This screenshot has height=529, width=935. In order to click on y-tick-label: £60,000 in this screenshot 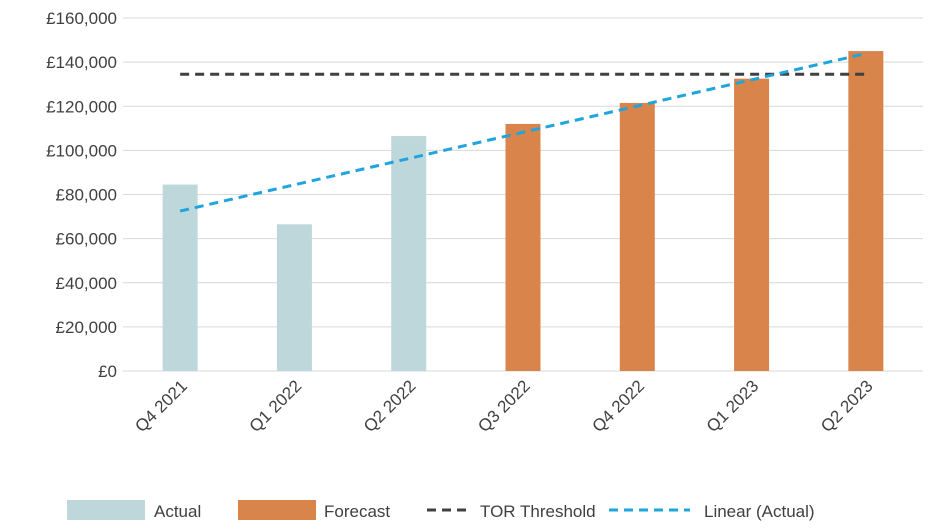, I will do `click(86, 239)`.